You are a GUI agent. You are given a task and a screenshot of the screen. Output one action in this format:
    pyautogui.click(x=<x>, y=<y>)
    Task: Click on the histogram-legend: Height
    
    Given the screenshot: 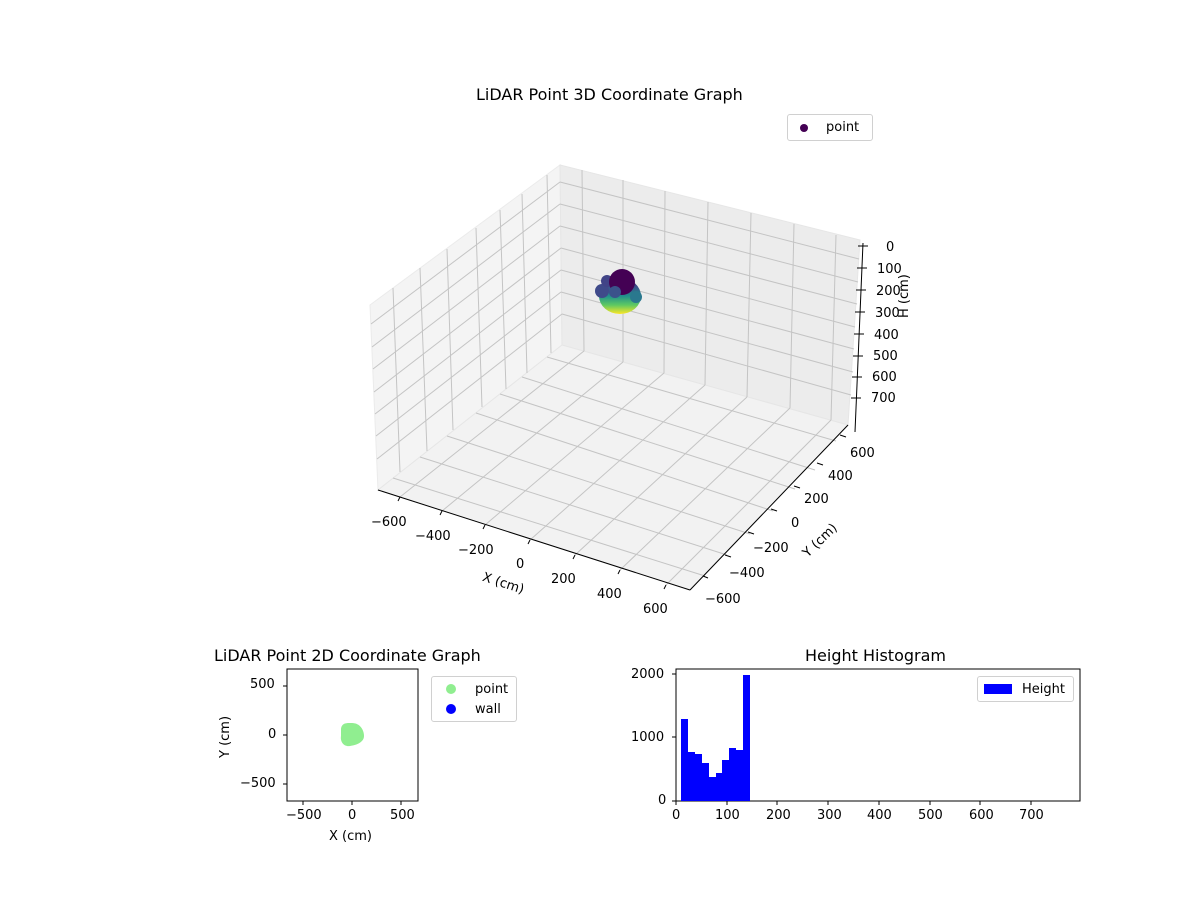 What is the action you would take?
    pyautogui.click(x=1025, y=689)
    